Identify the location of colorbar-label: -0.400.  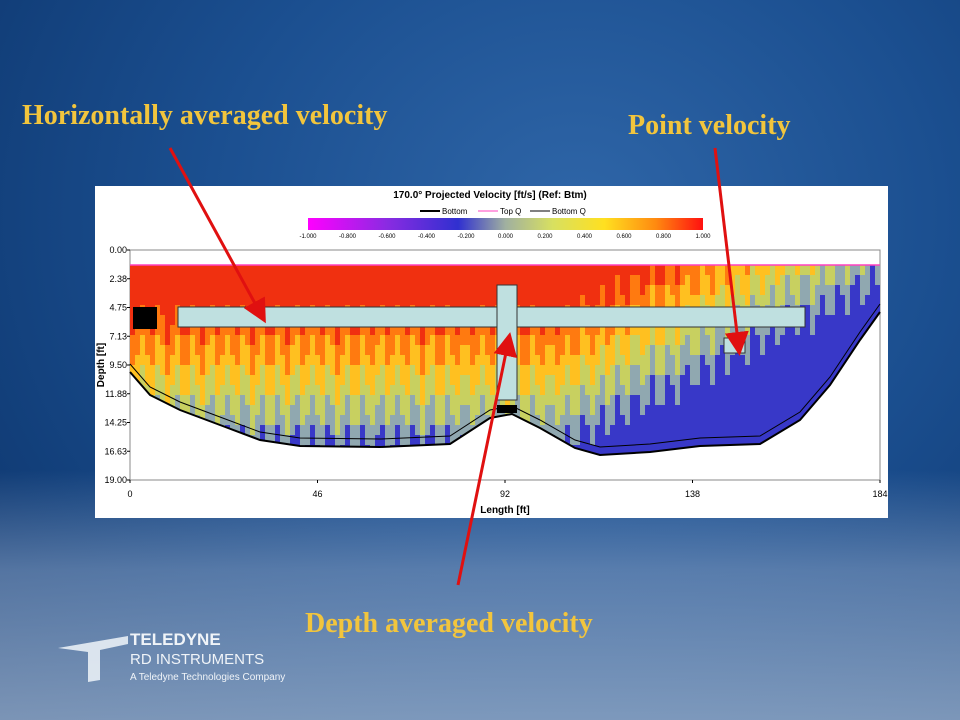
(427, 237).